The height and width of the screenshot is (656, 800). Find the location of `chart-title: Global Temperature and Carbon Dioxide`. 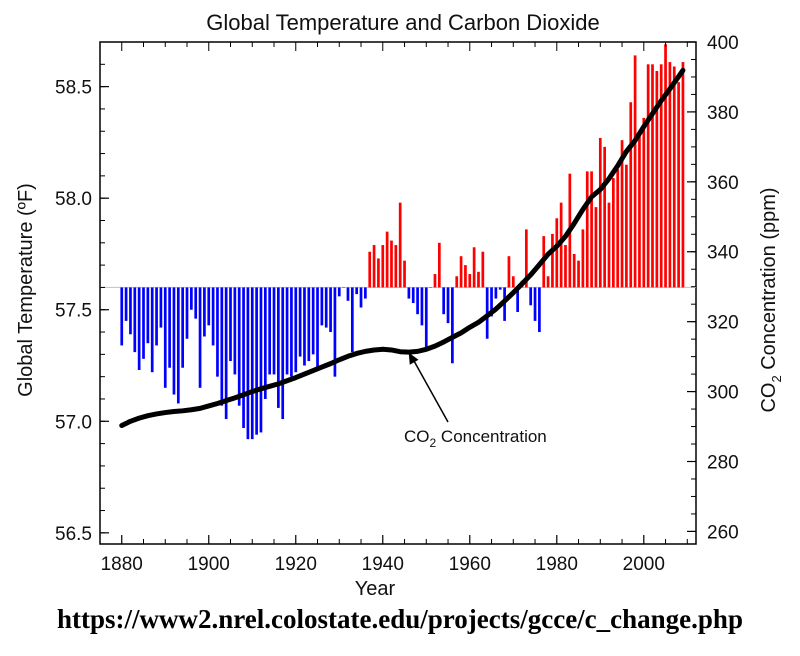

chart-title: Global Temperature and Carbon Dioxide is located at coordinates (402, 22).